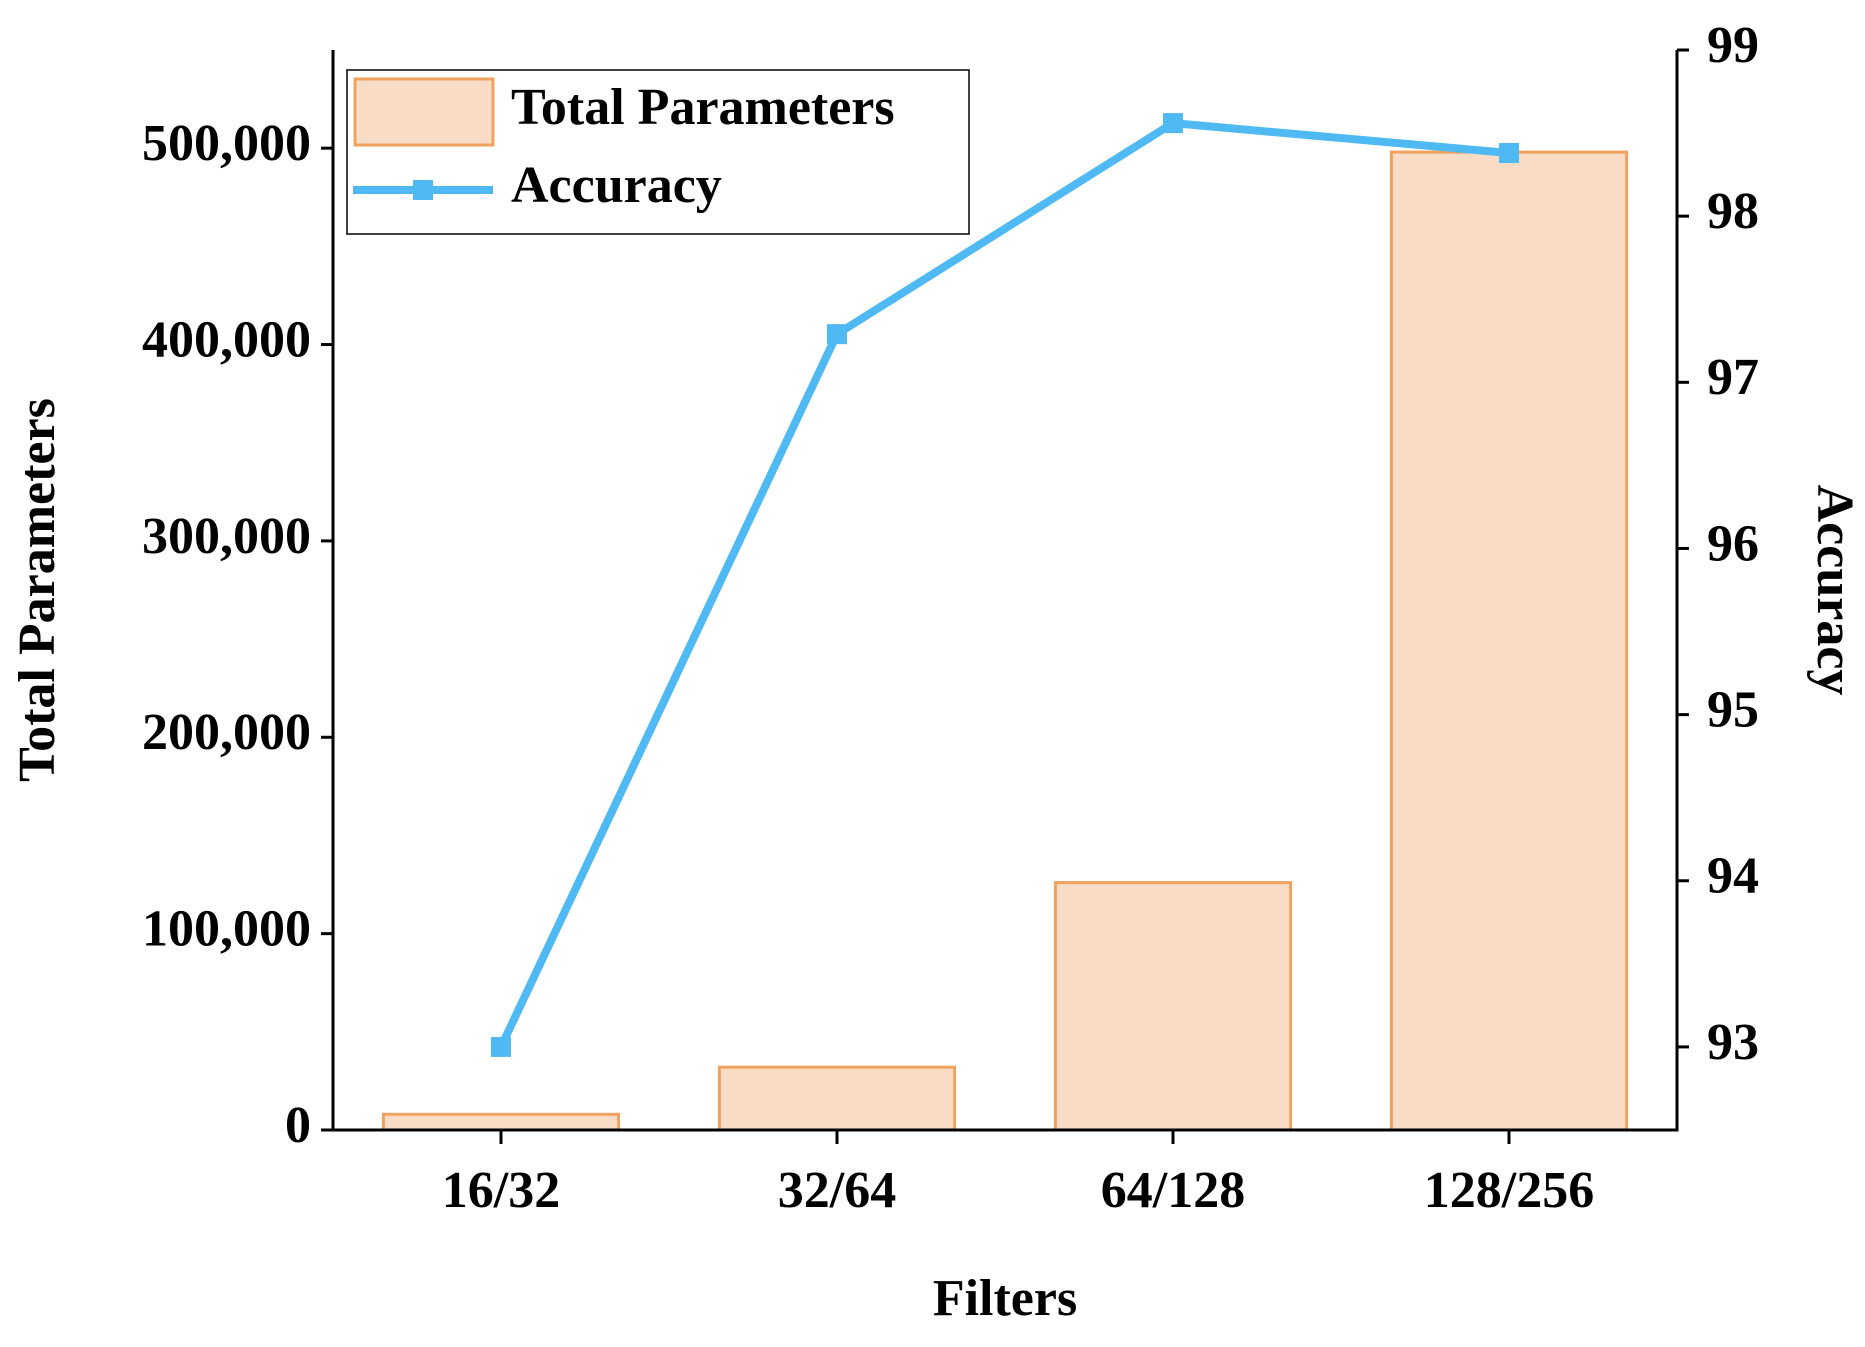 The height and width of the screenshot is (1347, 1865). I want to click on y-tick-label: 500,000, so click(226, 143).